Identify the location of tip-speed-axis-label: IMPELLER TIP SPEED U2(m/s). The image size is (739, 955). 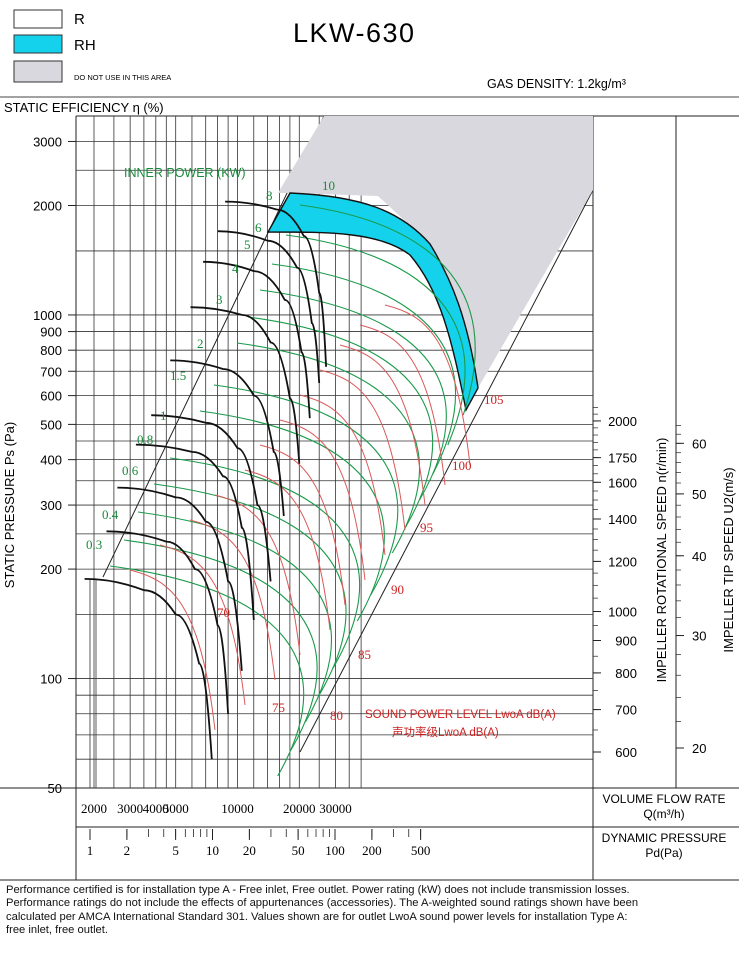
(728, 559).